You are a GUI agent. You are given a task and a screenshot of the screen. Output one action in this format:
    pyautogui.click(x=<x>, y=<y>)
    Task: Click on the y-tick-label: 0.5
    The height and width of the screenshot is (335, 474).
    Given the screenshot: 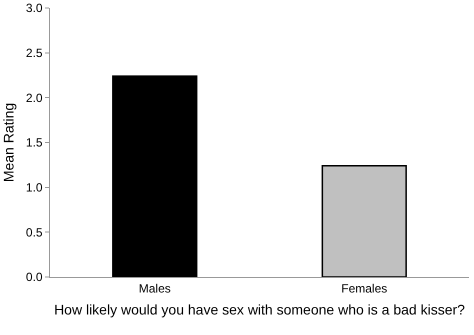 What is the action you would take?
    pyautogui.click(x=34, y=232)
    